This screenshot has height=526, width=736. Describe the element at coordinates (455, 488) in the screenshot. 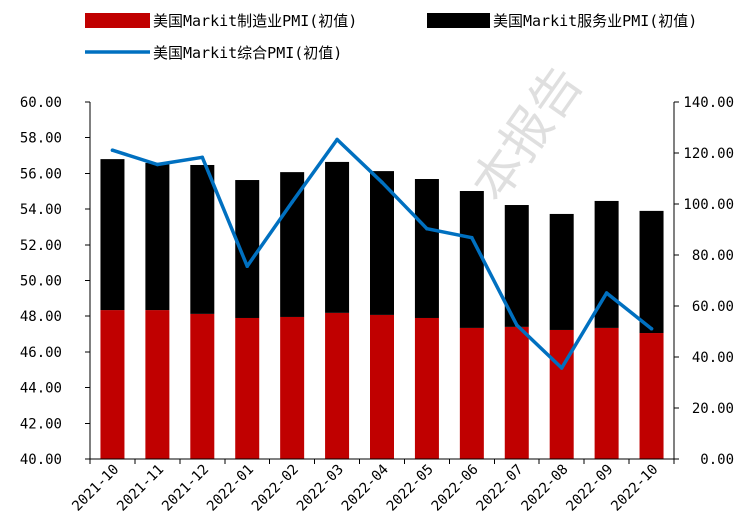

I see `x-axis-label-2022-06: 2022-06` at that location.